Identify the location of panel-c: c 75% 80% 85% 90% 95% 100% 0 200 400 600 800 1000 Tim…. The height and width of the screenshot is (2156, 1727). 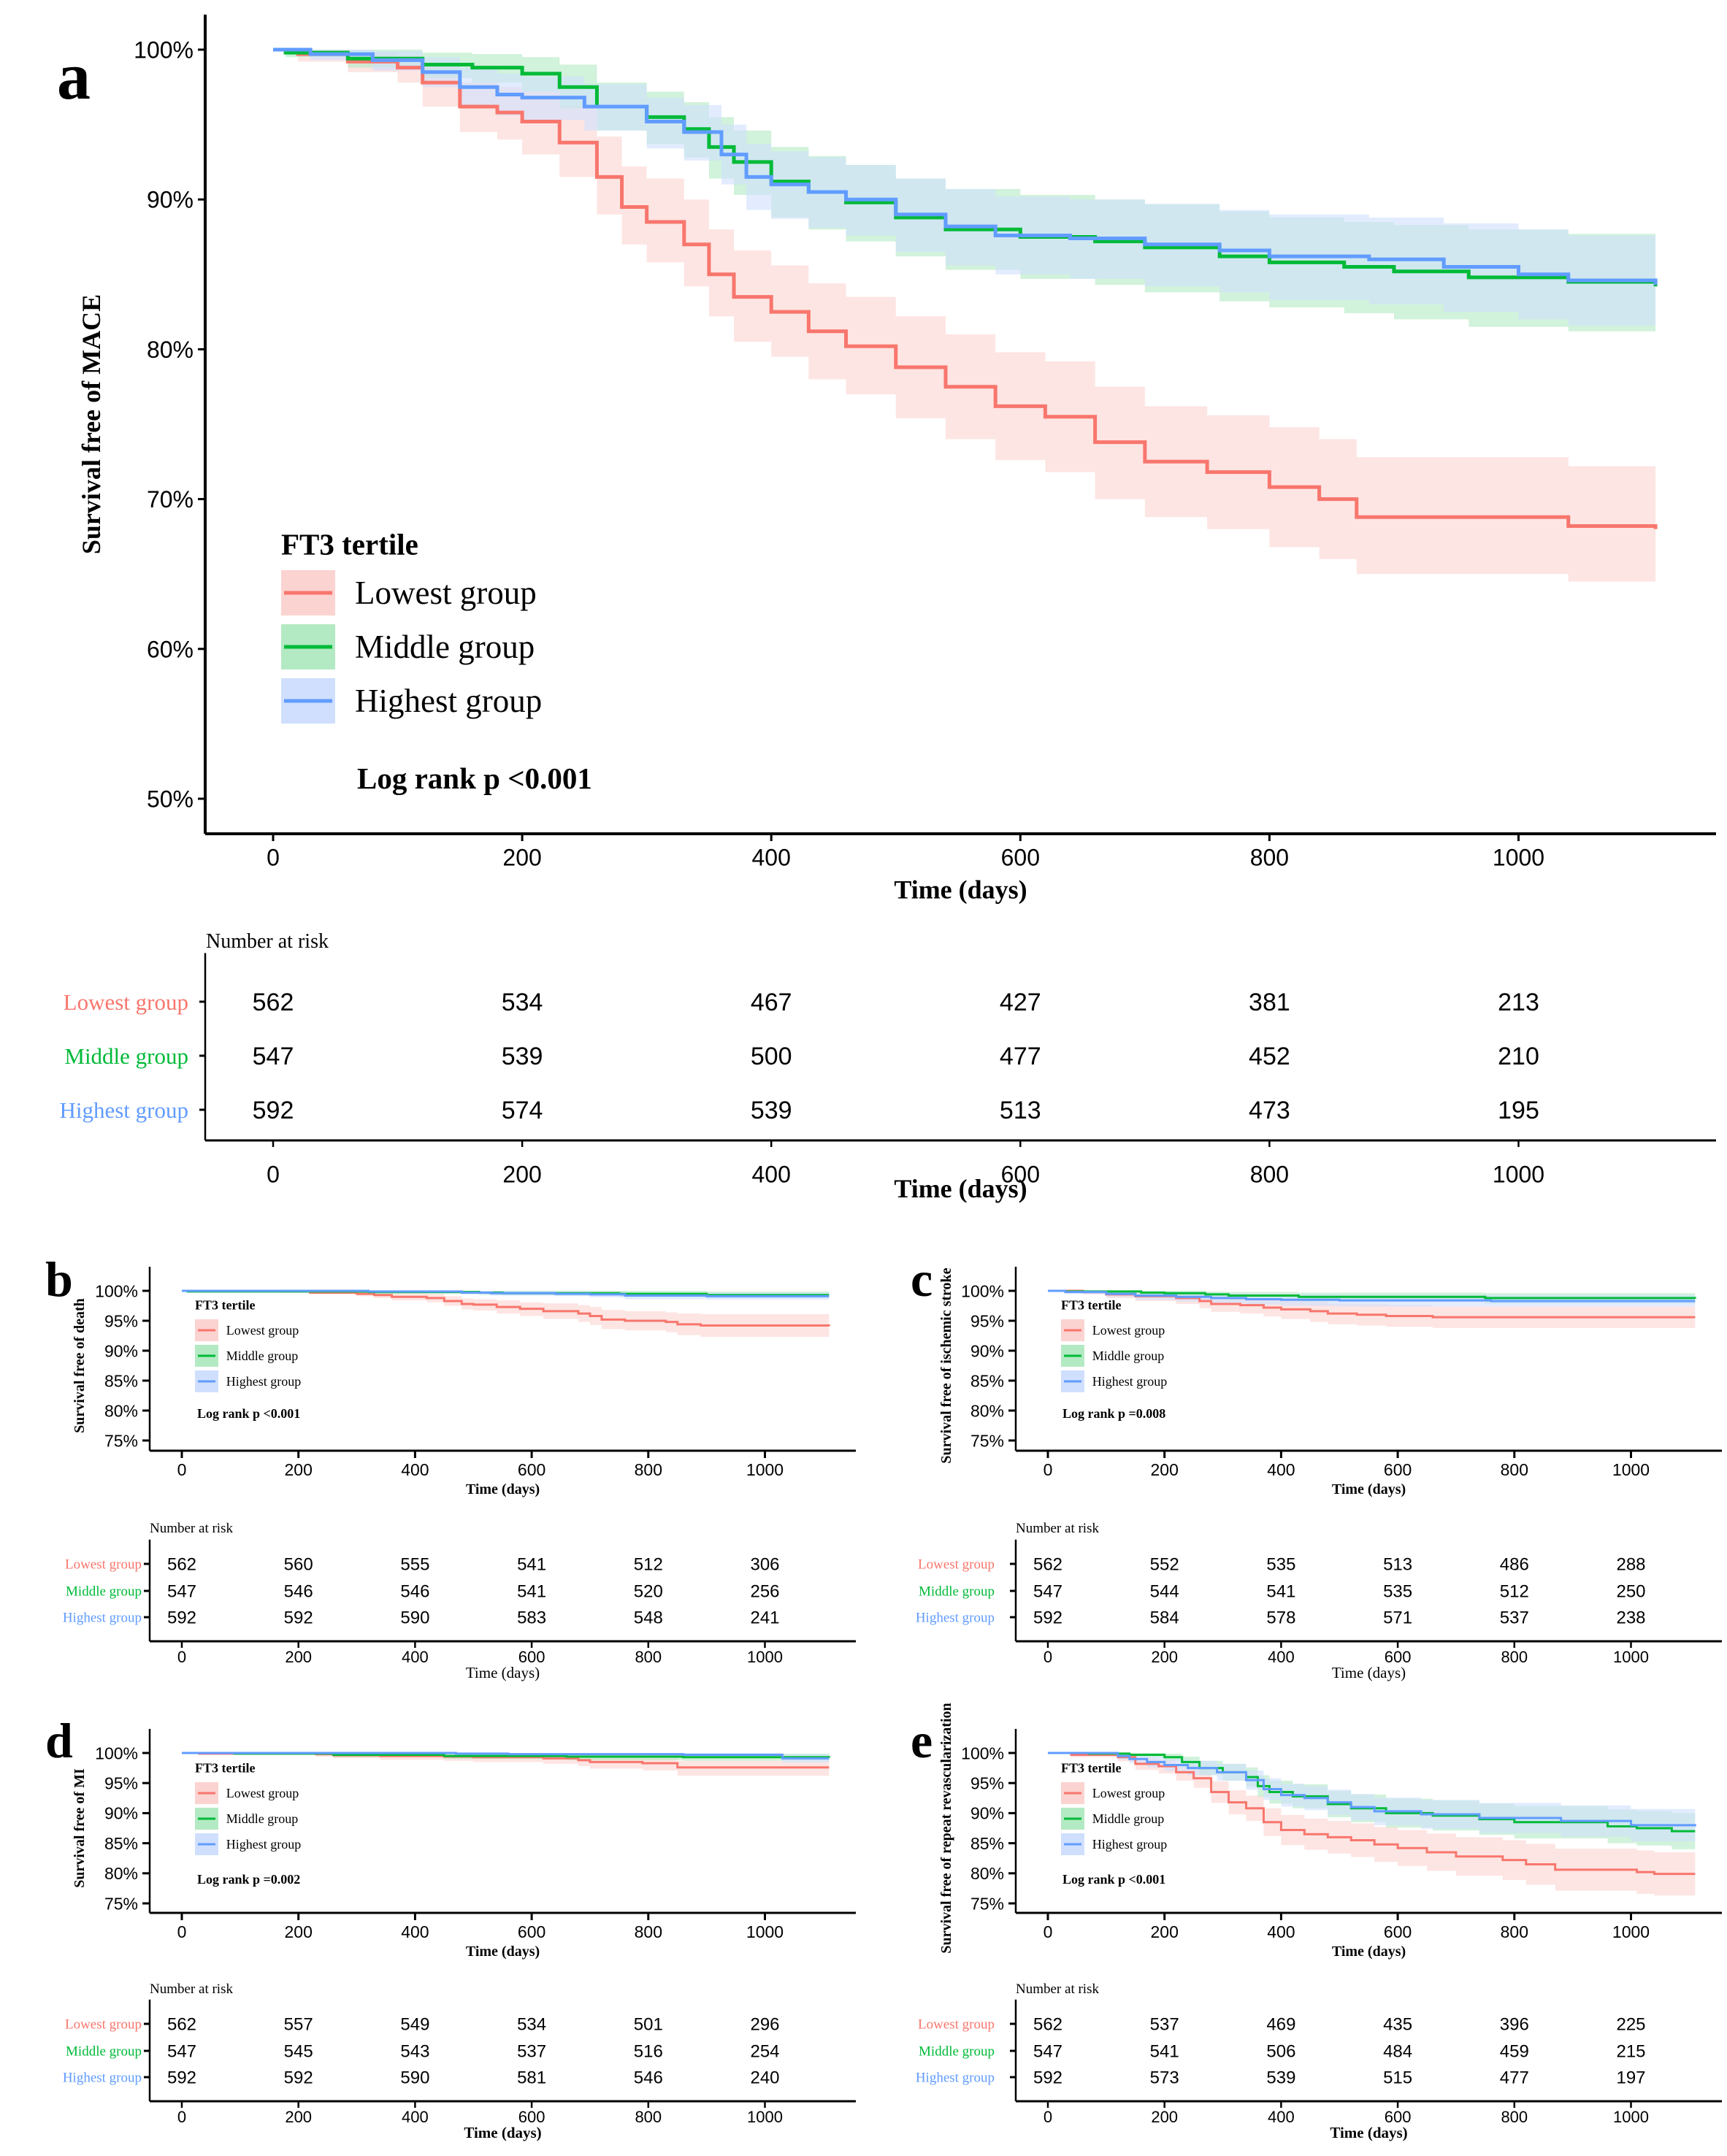
(1316, 1466).